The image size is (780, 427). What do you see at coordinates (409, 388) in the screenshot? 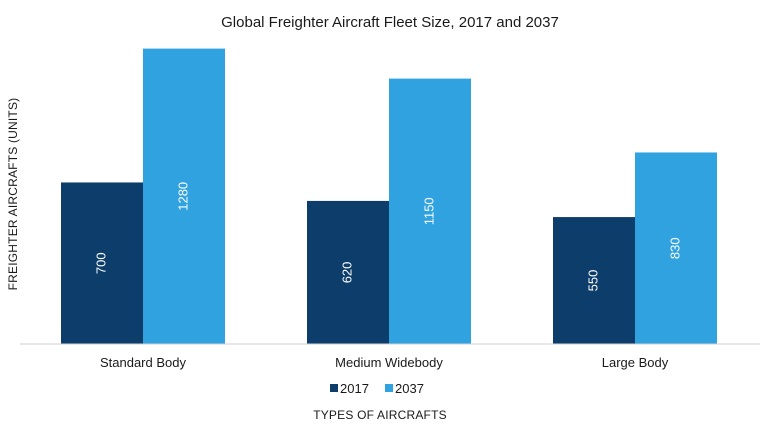
I see `legend-label-2037: 2037` at bounding box center [409, 388].